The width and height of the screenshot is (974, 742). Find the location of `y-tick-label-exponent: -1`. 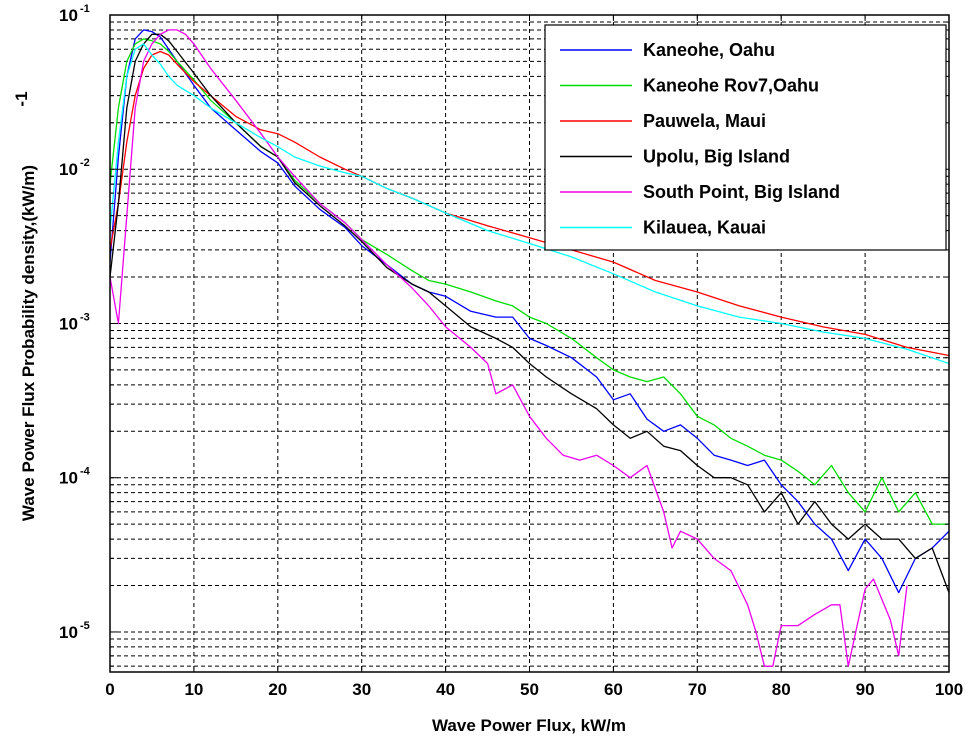

y-tick-label-exponent: -1 is located at coordinates (85, 9).